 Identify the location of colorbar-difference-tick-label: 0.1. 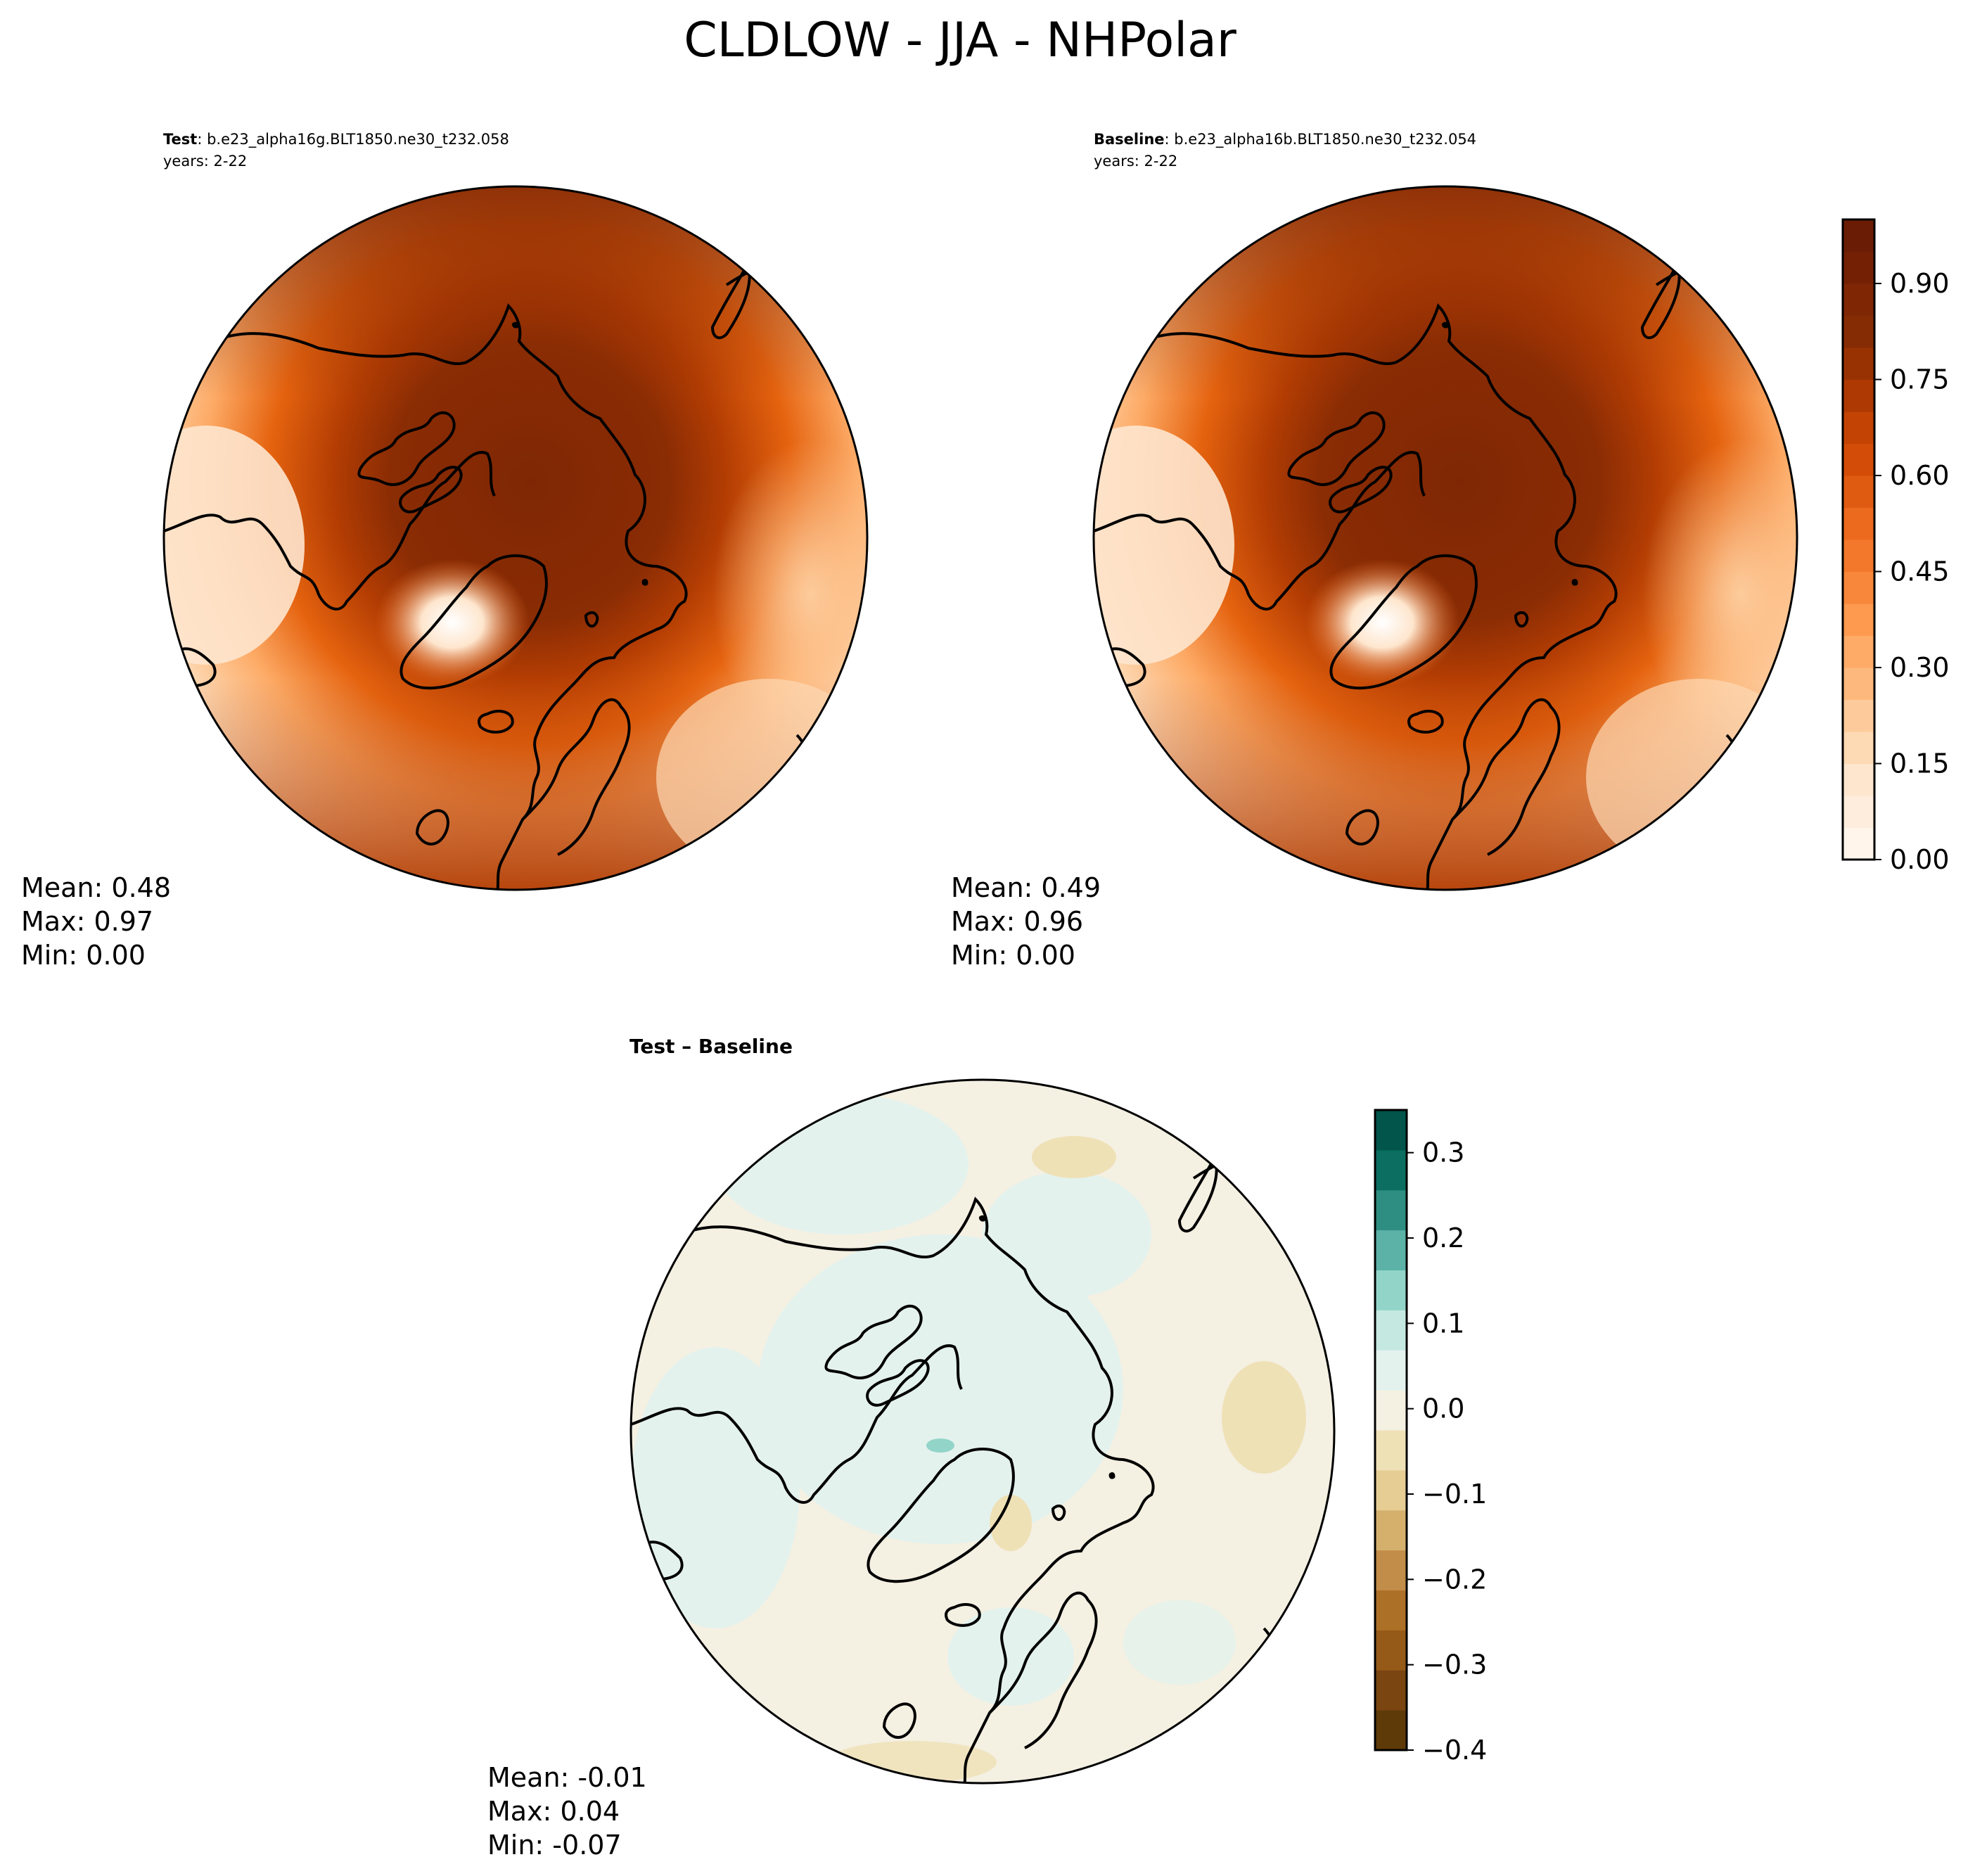
(1443, 1323).